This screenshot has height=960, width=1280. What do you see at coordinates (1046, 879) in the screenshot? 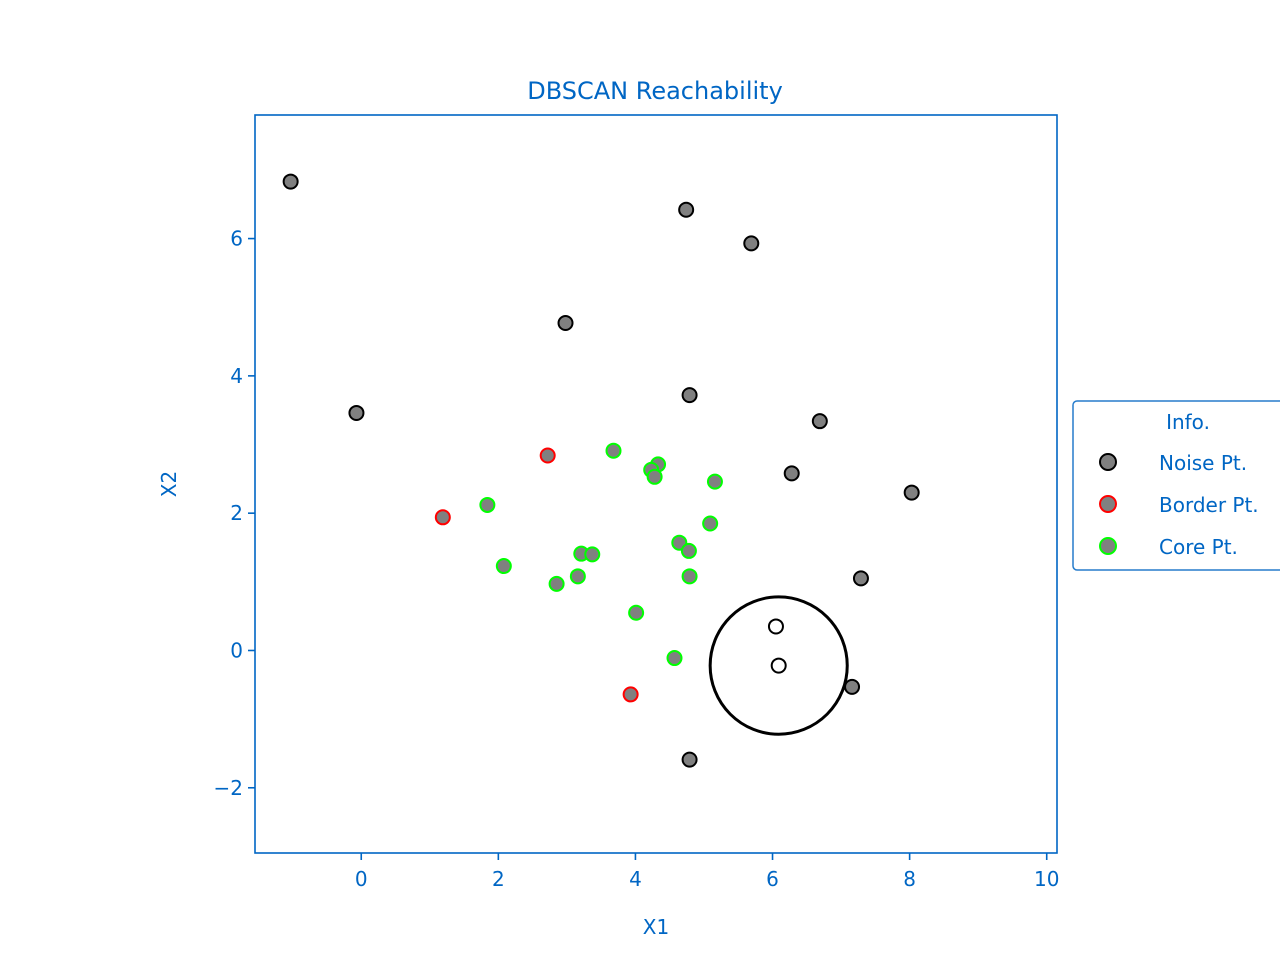
I see `x-tick-label: 10` at bounding box center [1046, 879].